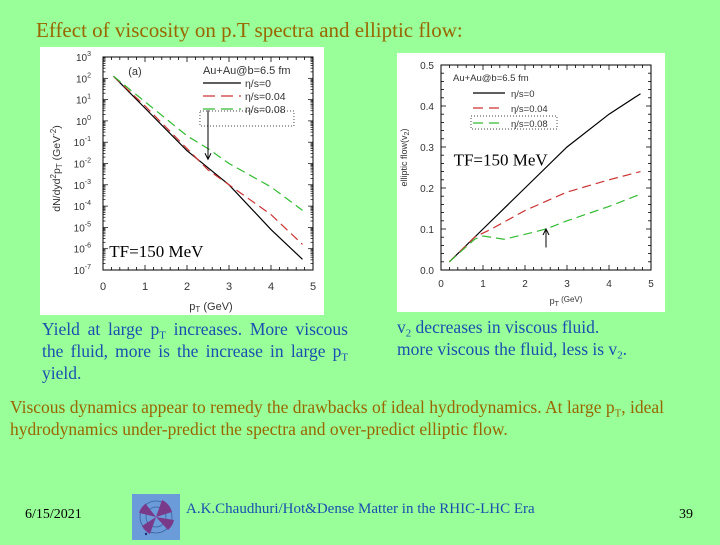 The height and width of the screenshot is (545, 720). I want to click on svg-text: 10⁻⁵, so click(82, 227).